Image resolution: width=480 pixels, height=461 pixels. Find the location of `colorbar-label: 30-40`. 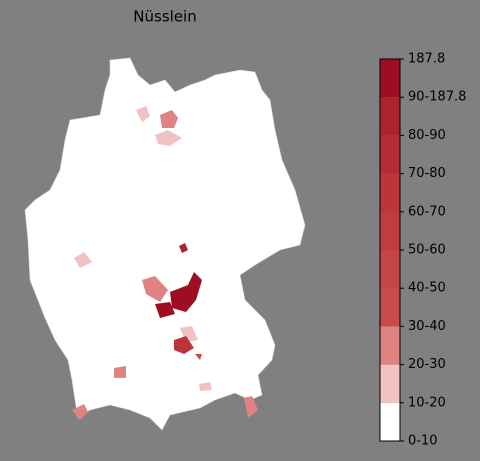

colorbar-label: 30-40 is located at coordinates (427, 326).